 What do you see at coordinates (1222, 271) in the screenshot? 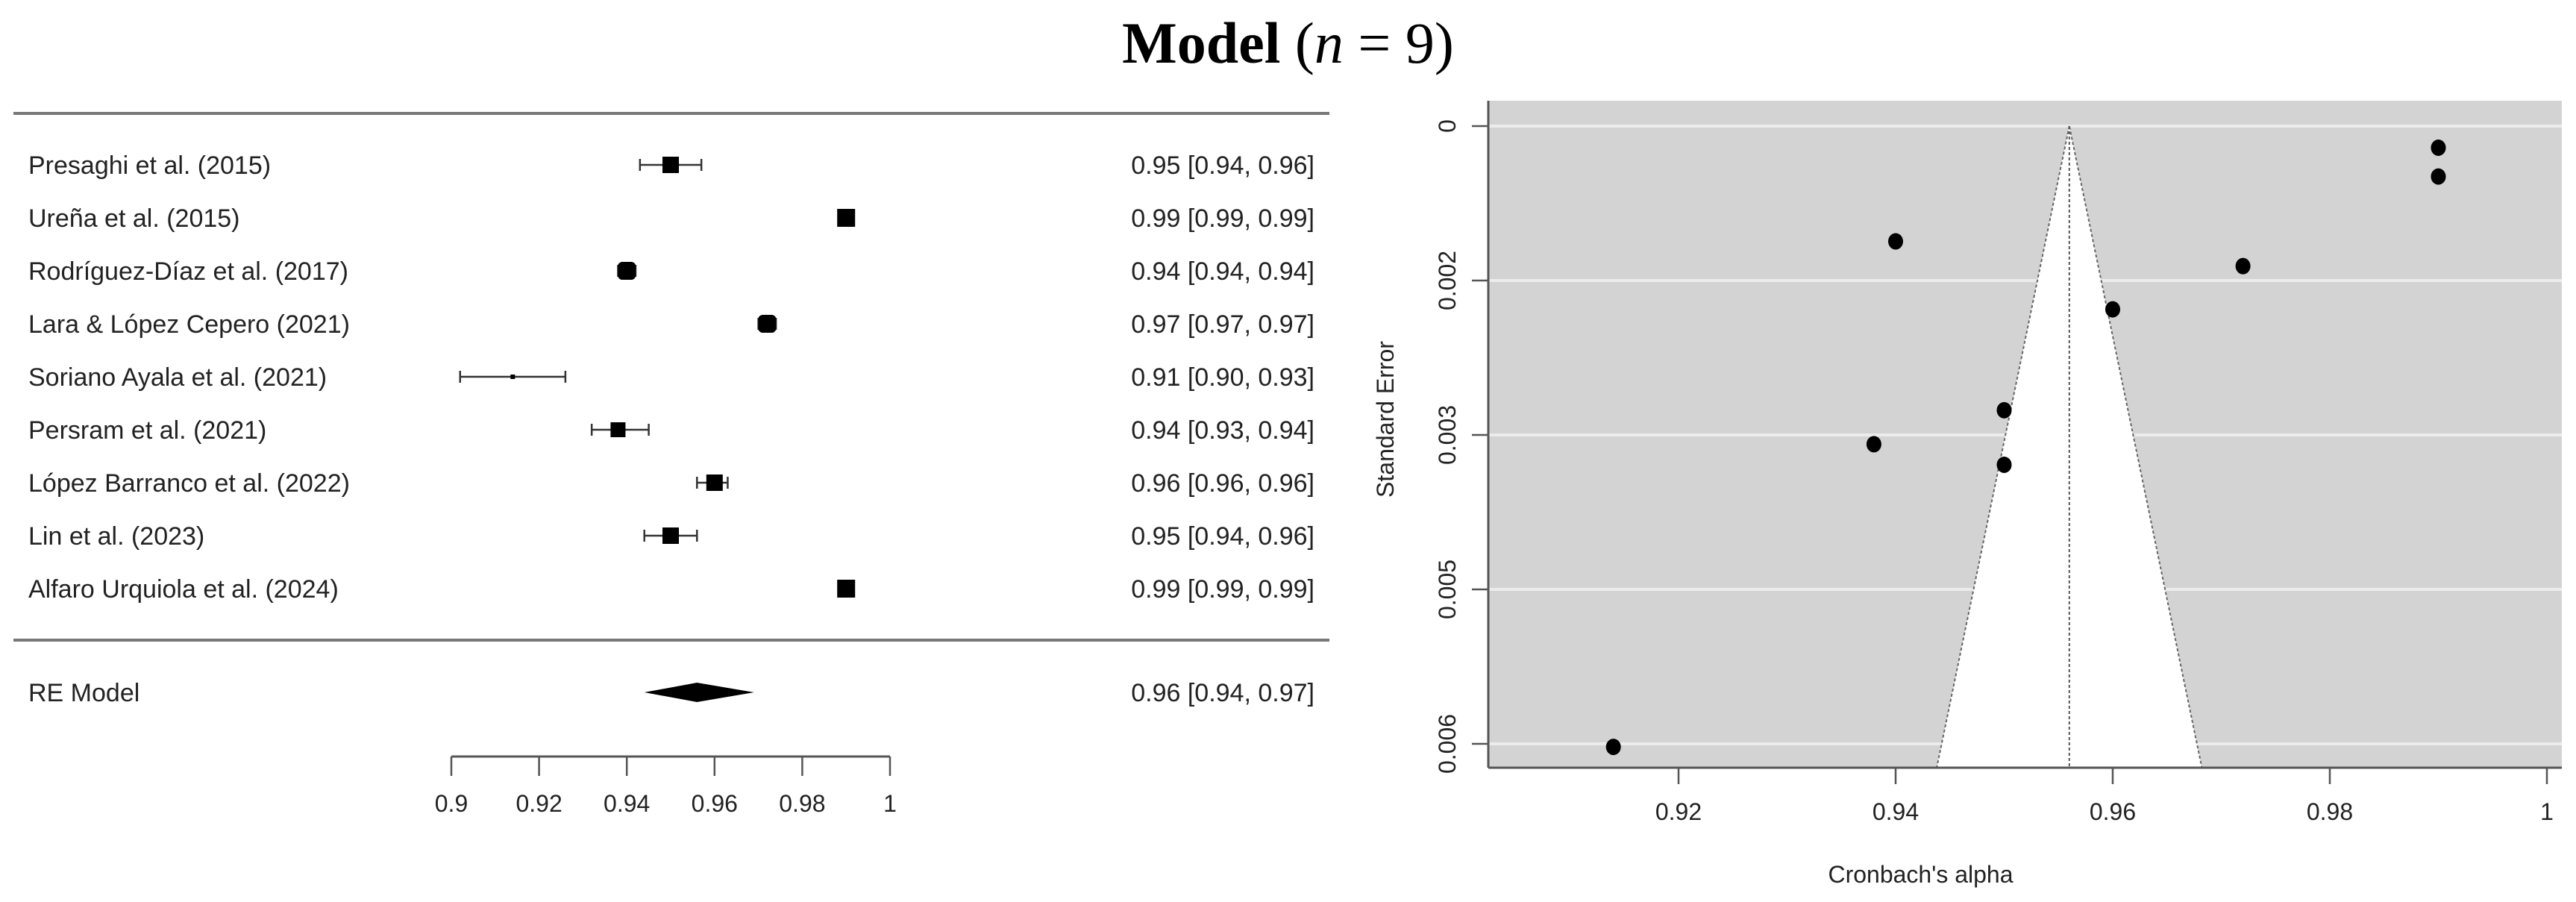
I see `estimate-ci-text: 0.94 [0.94, 0.94]` at bounding box center [1222, 271].